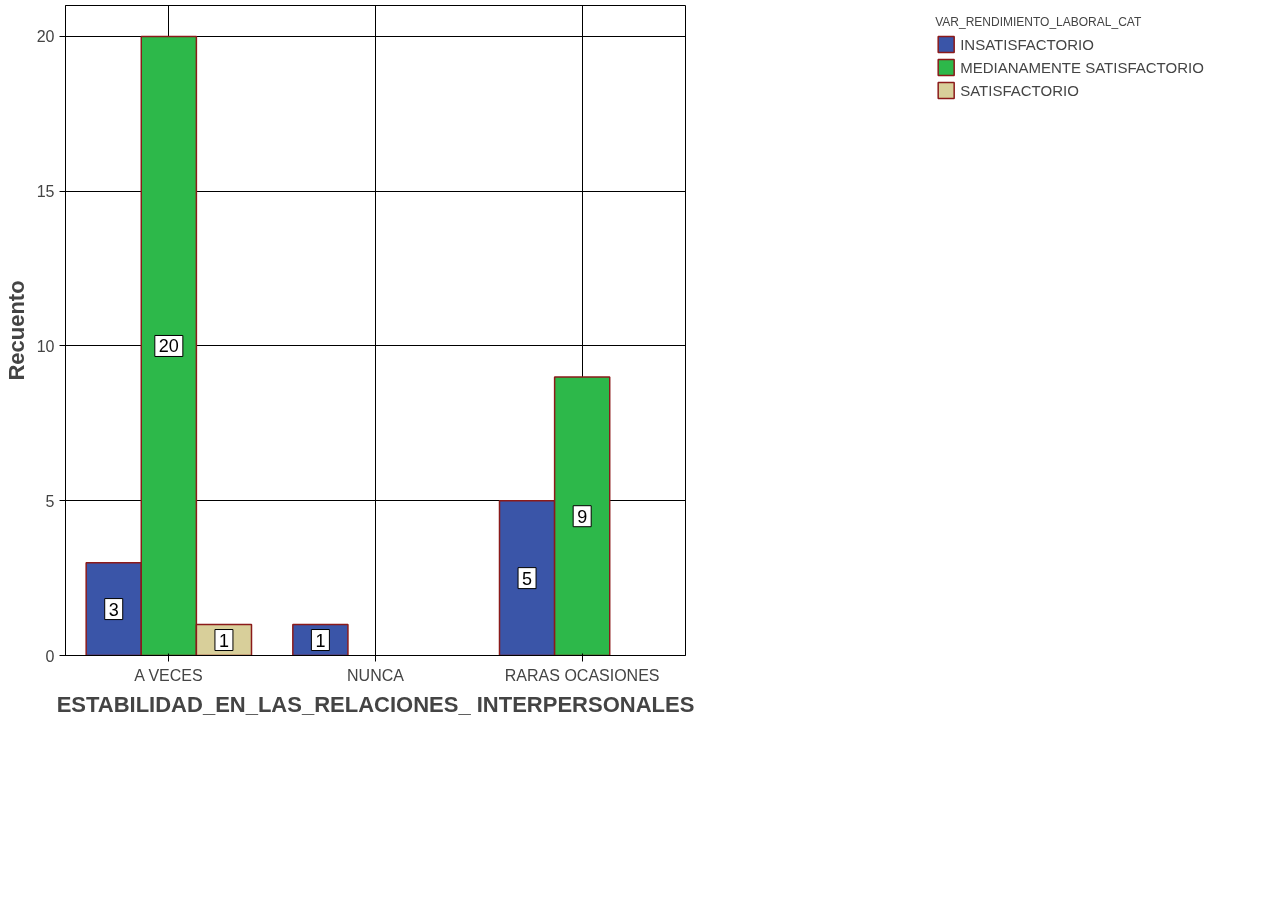 The image size is (1273, 907). Describe the element at coordinates (45, 37) in the screenshot. I see `y-tick-label: 20` at that location.